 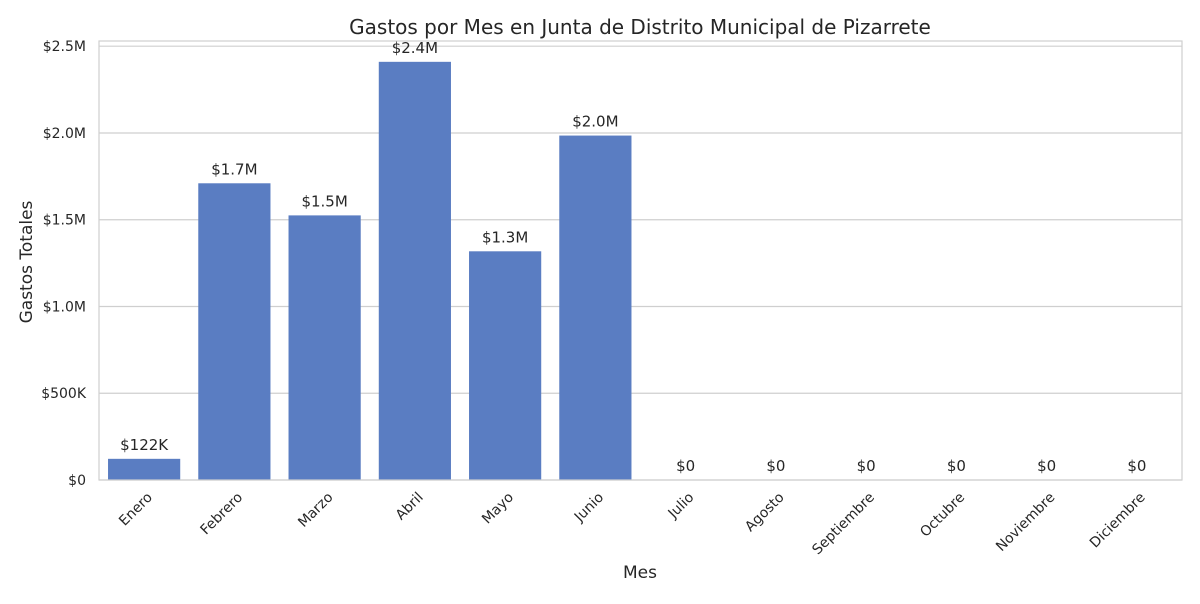 I want to click on x-tick-label: Mayo, so click(x=498, y=509).